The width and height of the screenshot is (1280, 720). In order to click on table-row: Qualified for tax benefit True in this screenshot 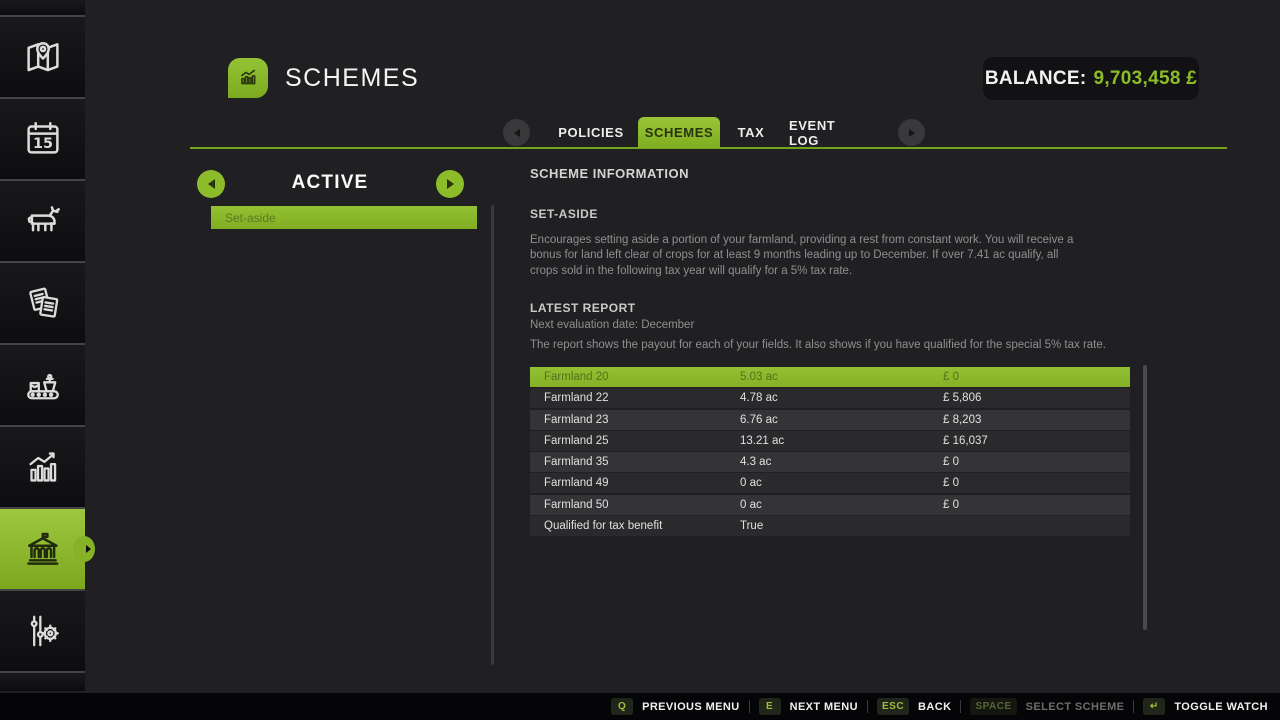, I will do `click(830, 526)`.